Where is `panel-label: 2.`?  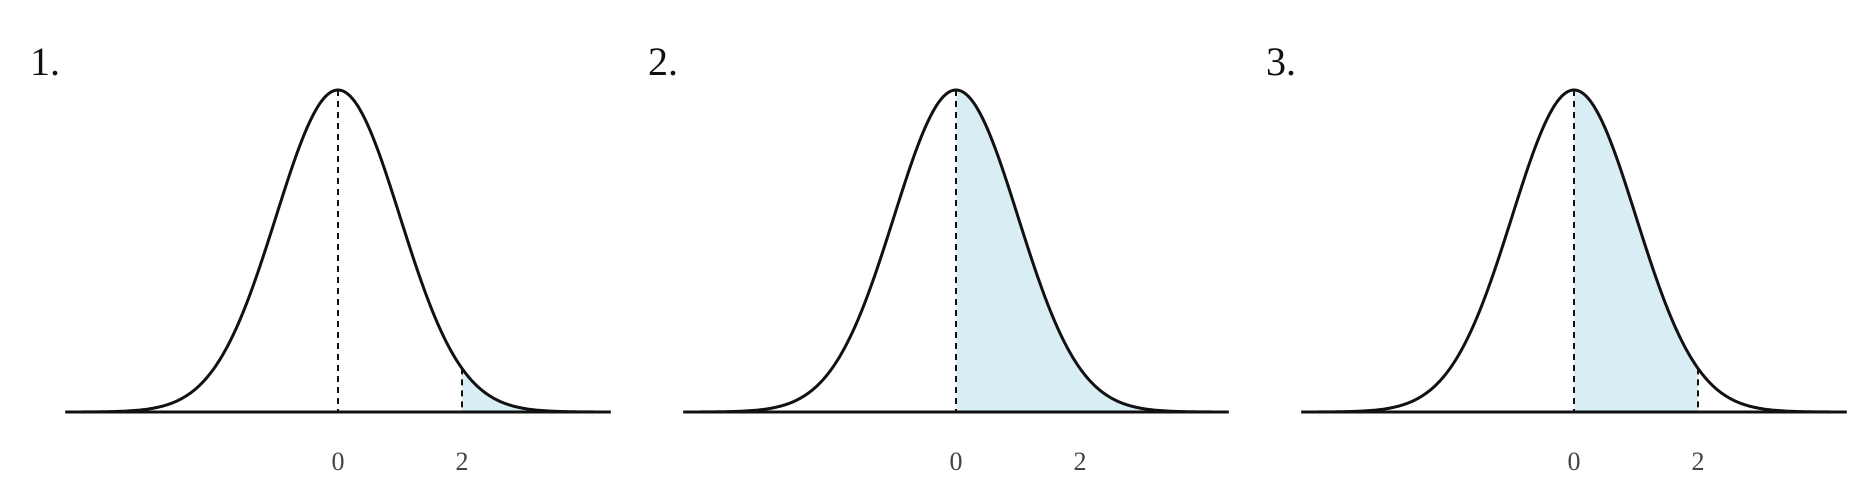
panel-label: 2. is located at coordinates (663, 61).